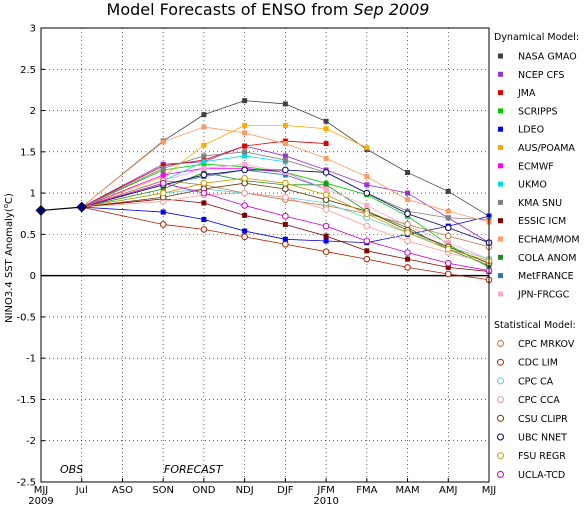 This screenshot has width=585, height=507. Describe the element at coordinates (547, 57) in the screenshot. I see `legend-label: NASA GMAO` at that location.